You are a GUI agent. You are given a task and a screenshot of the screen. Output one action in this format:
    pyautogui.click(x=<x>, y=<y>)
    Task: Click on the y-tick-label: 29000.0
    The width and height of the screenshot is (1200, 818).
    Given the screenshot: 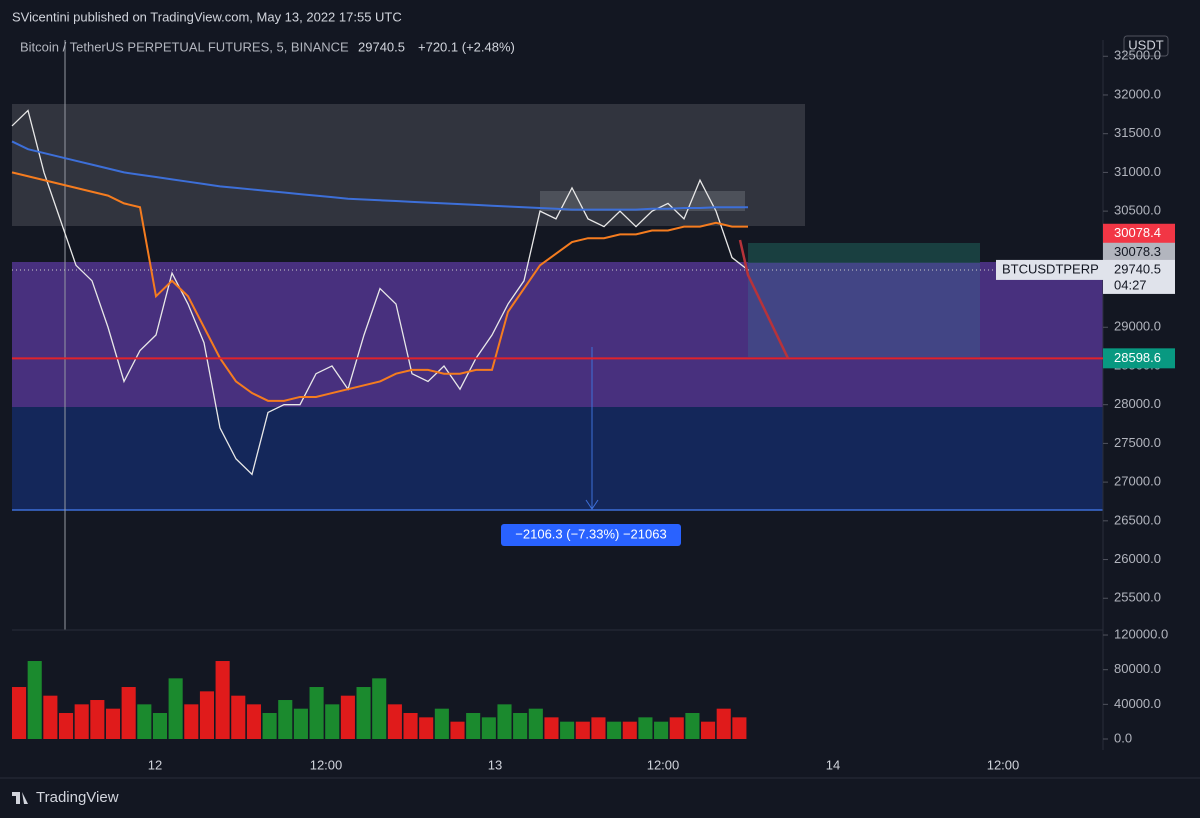 What is the action you would take?
    pyautogui.click(x=1137, y=326)
    